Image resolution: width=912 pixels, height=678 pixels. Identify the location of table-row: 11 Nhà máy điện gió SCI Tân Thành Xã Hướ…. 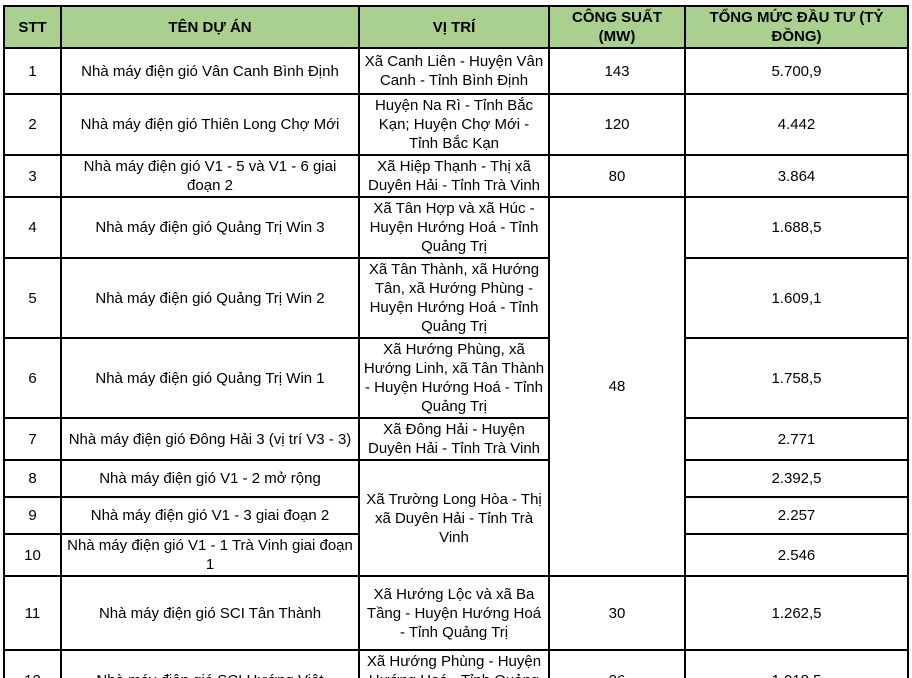
(456, 613).